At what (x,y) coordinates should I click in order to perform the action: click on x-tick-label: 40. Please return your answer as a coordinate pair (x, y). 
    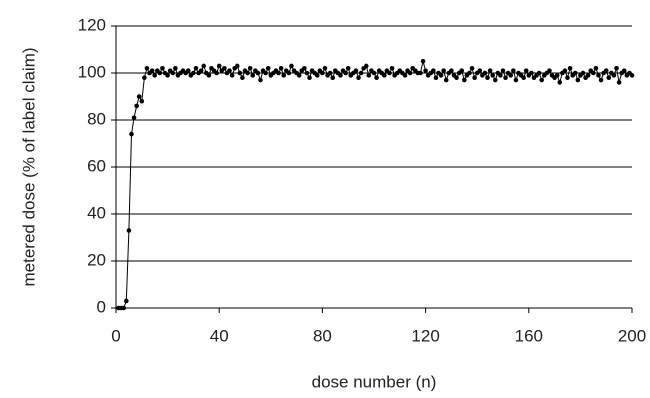
    Looking at the image, I should click on (219, 335).